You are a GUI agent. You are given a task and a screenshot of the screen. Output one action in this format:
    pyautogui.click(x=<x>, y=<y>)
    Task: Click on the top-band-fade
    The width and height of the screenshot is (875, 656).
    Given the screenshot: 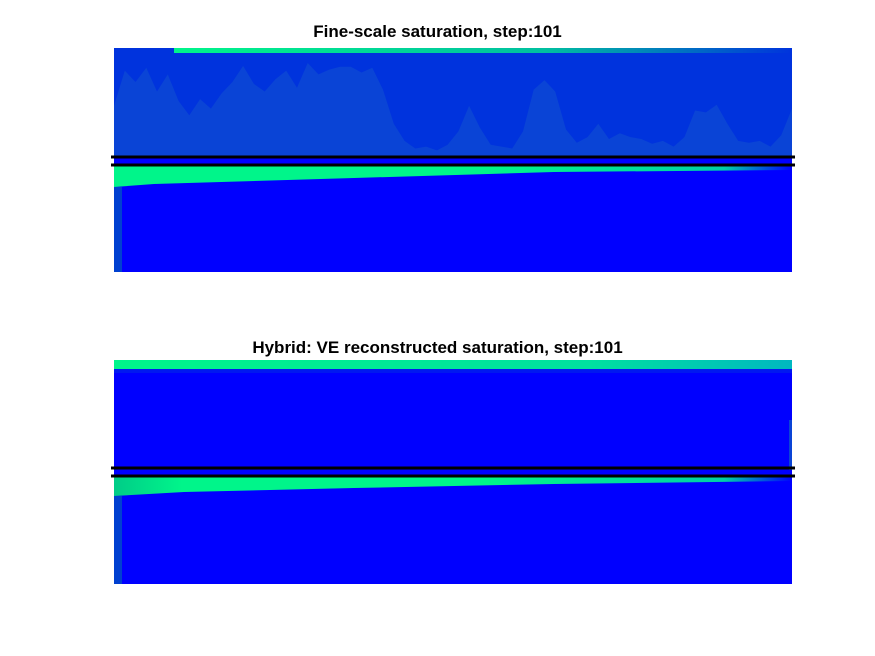 What is the action you would take?
    pyautogui.click(x=453, y=371)
    